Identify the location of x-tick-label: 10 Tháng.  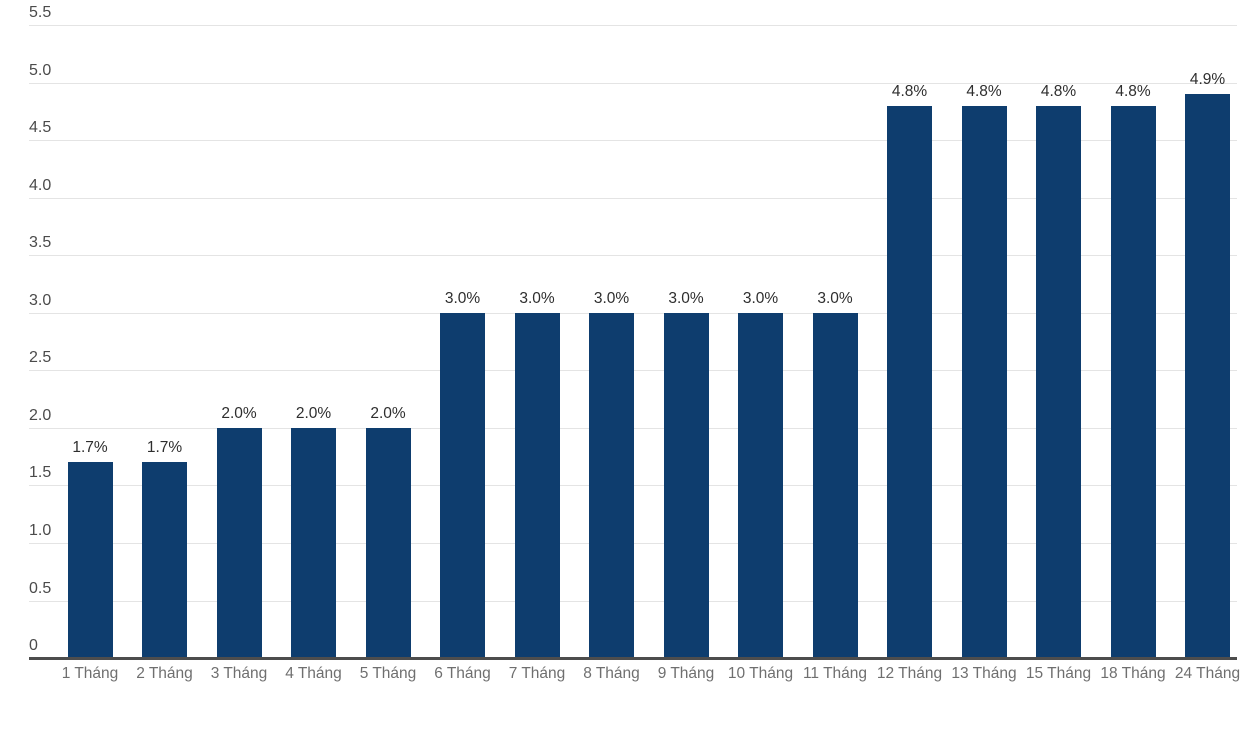
(760, 673).